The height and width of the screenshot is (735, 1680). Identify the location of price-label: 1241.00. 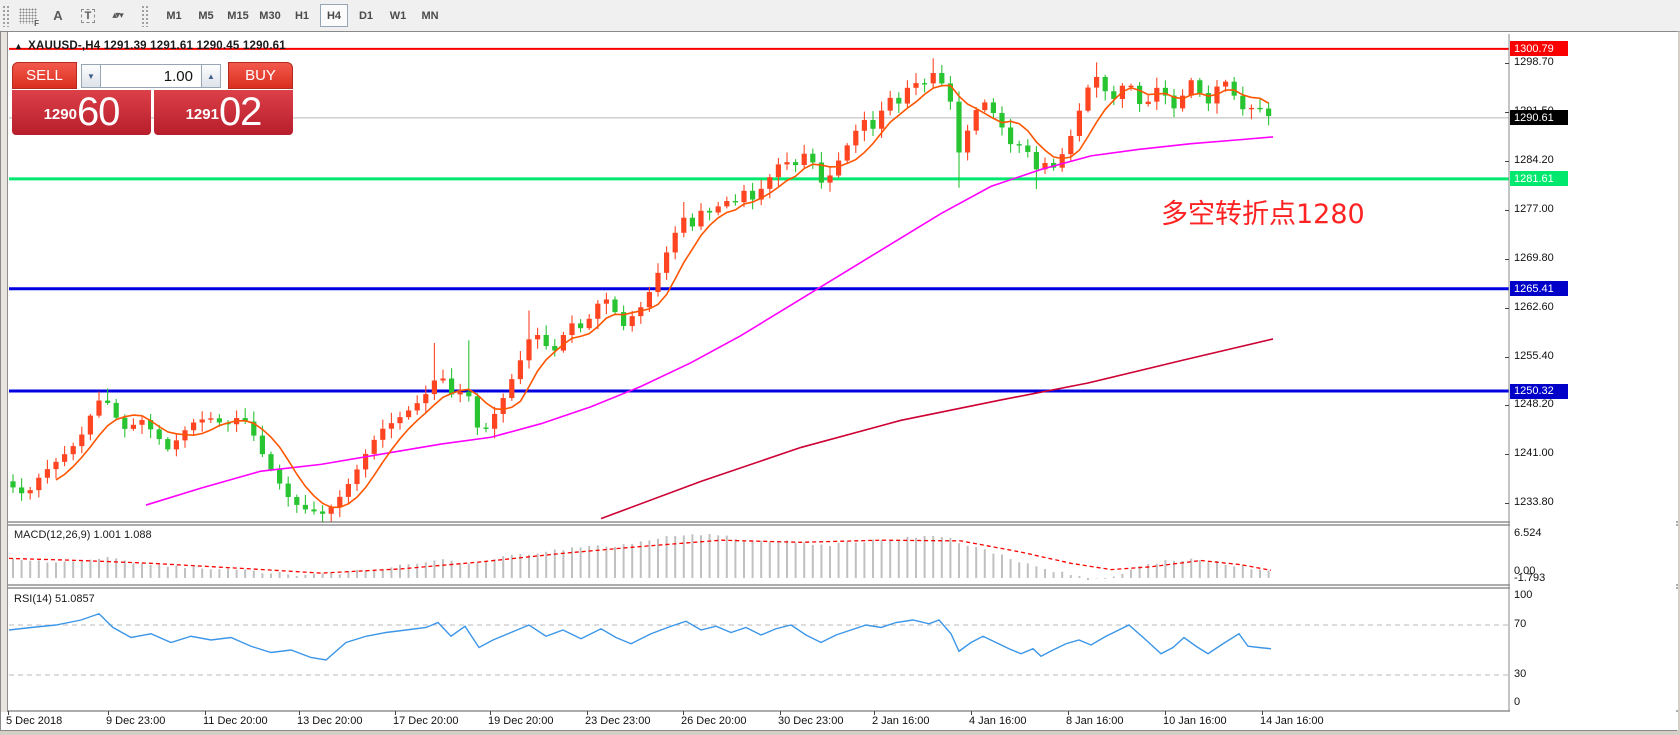
(1534, 453).